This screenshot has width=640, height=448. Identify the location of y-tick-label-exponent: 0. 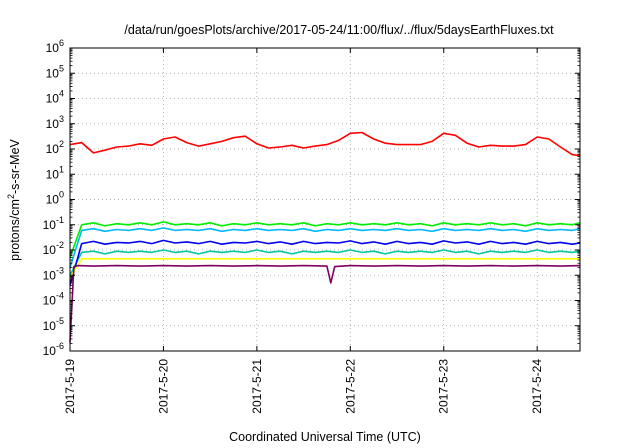
(61, 195).